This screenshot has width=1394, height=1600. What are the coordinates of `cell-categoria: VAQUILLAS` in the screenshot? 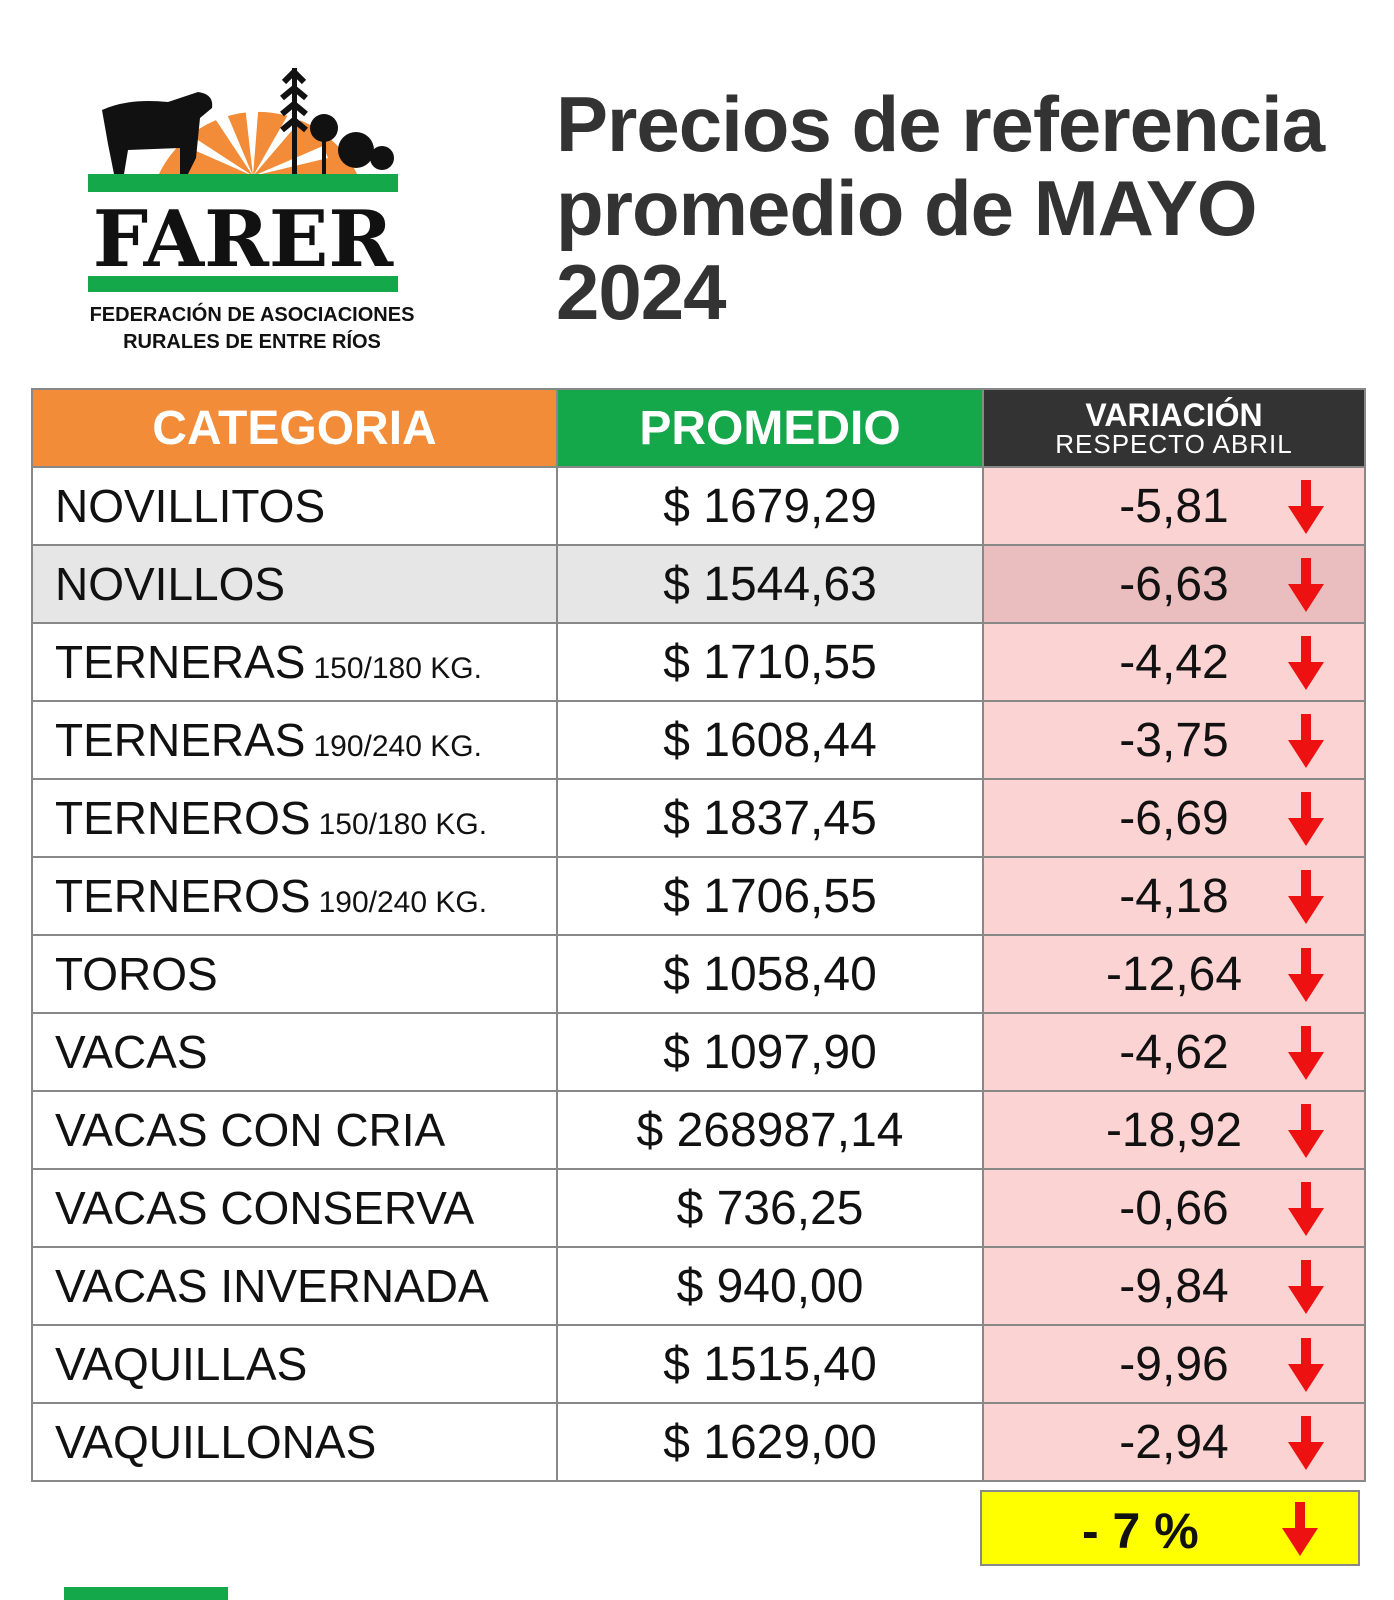 It's located at (294, 1364).